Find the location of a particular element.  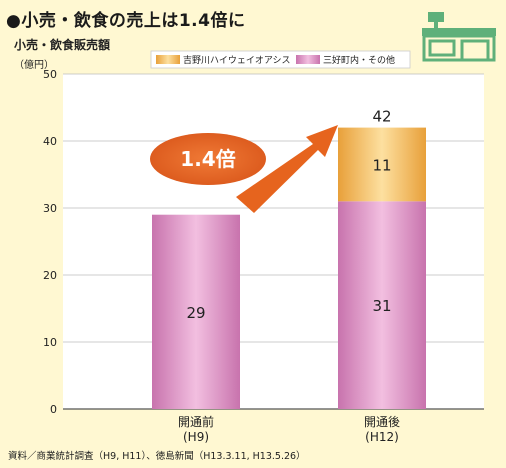

legend-swatch-miyoshi is located at coordinates (308, 59).